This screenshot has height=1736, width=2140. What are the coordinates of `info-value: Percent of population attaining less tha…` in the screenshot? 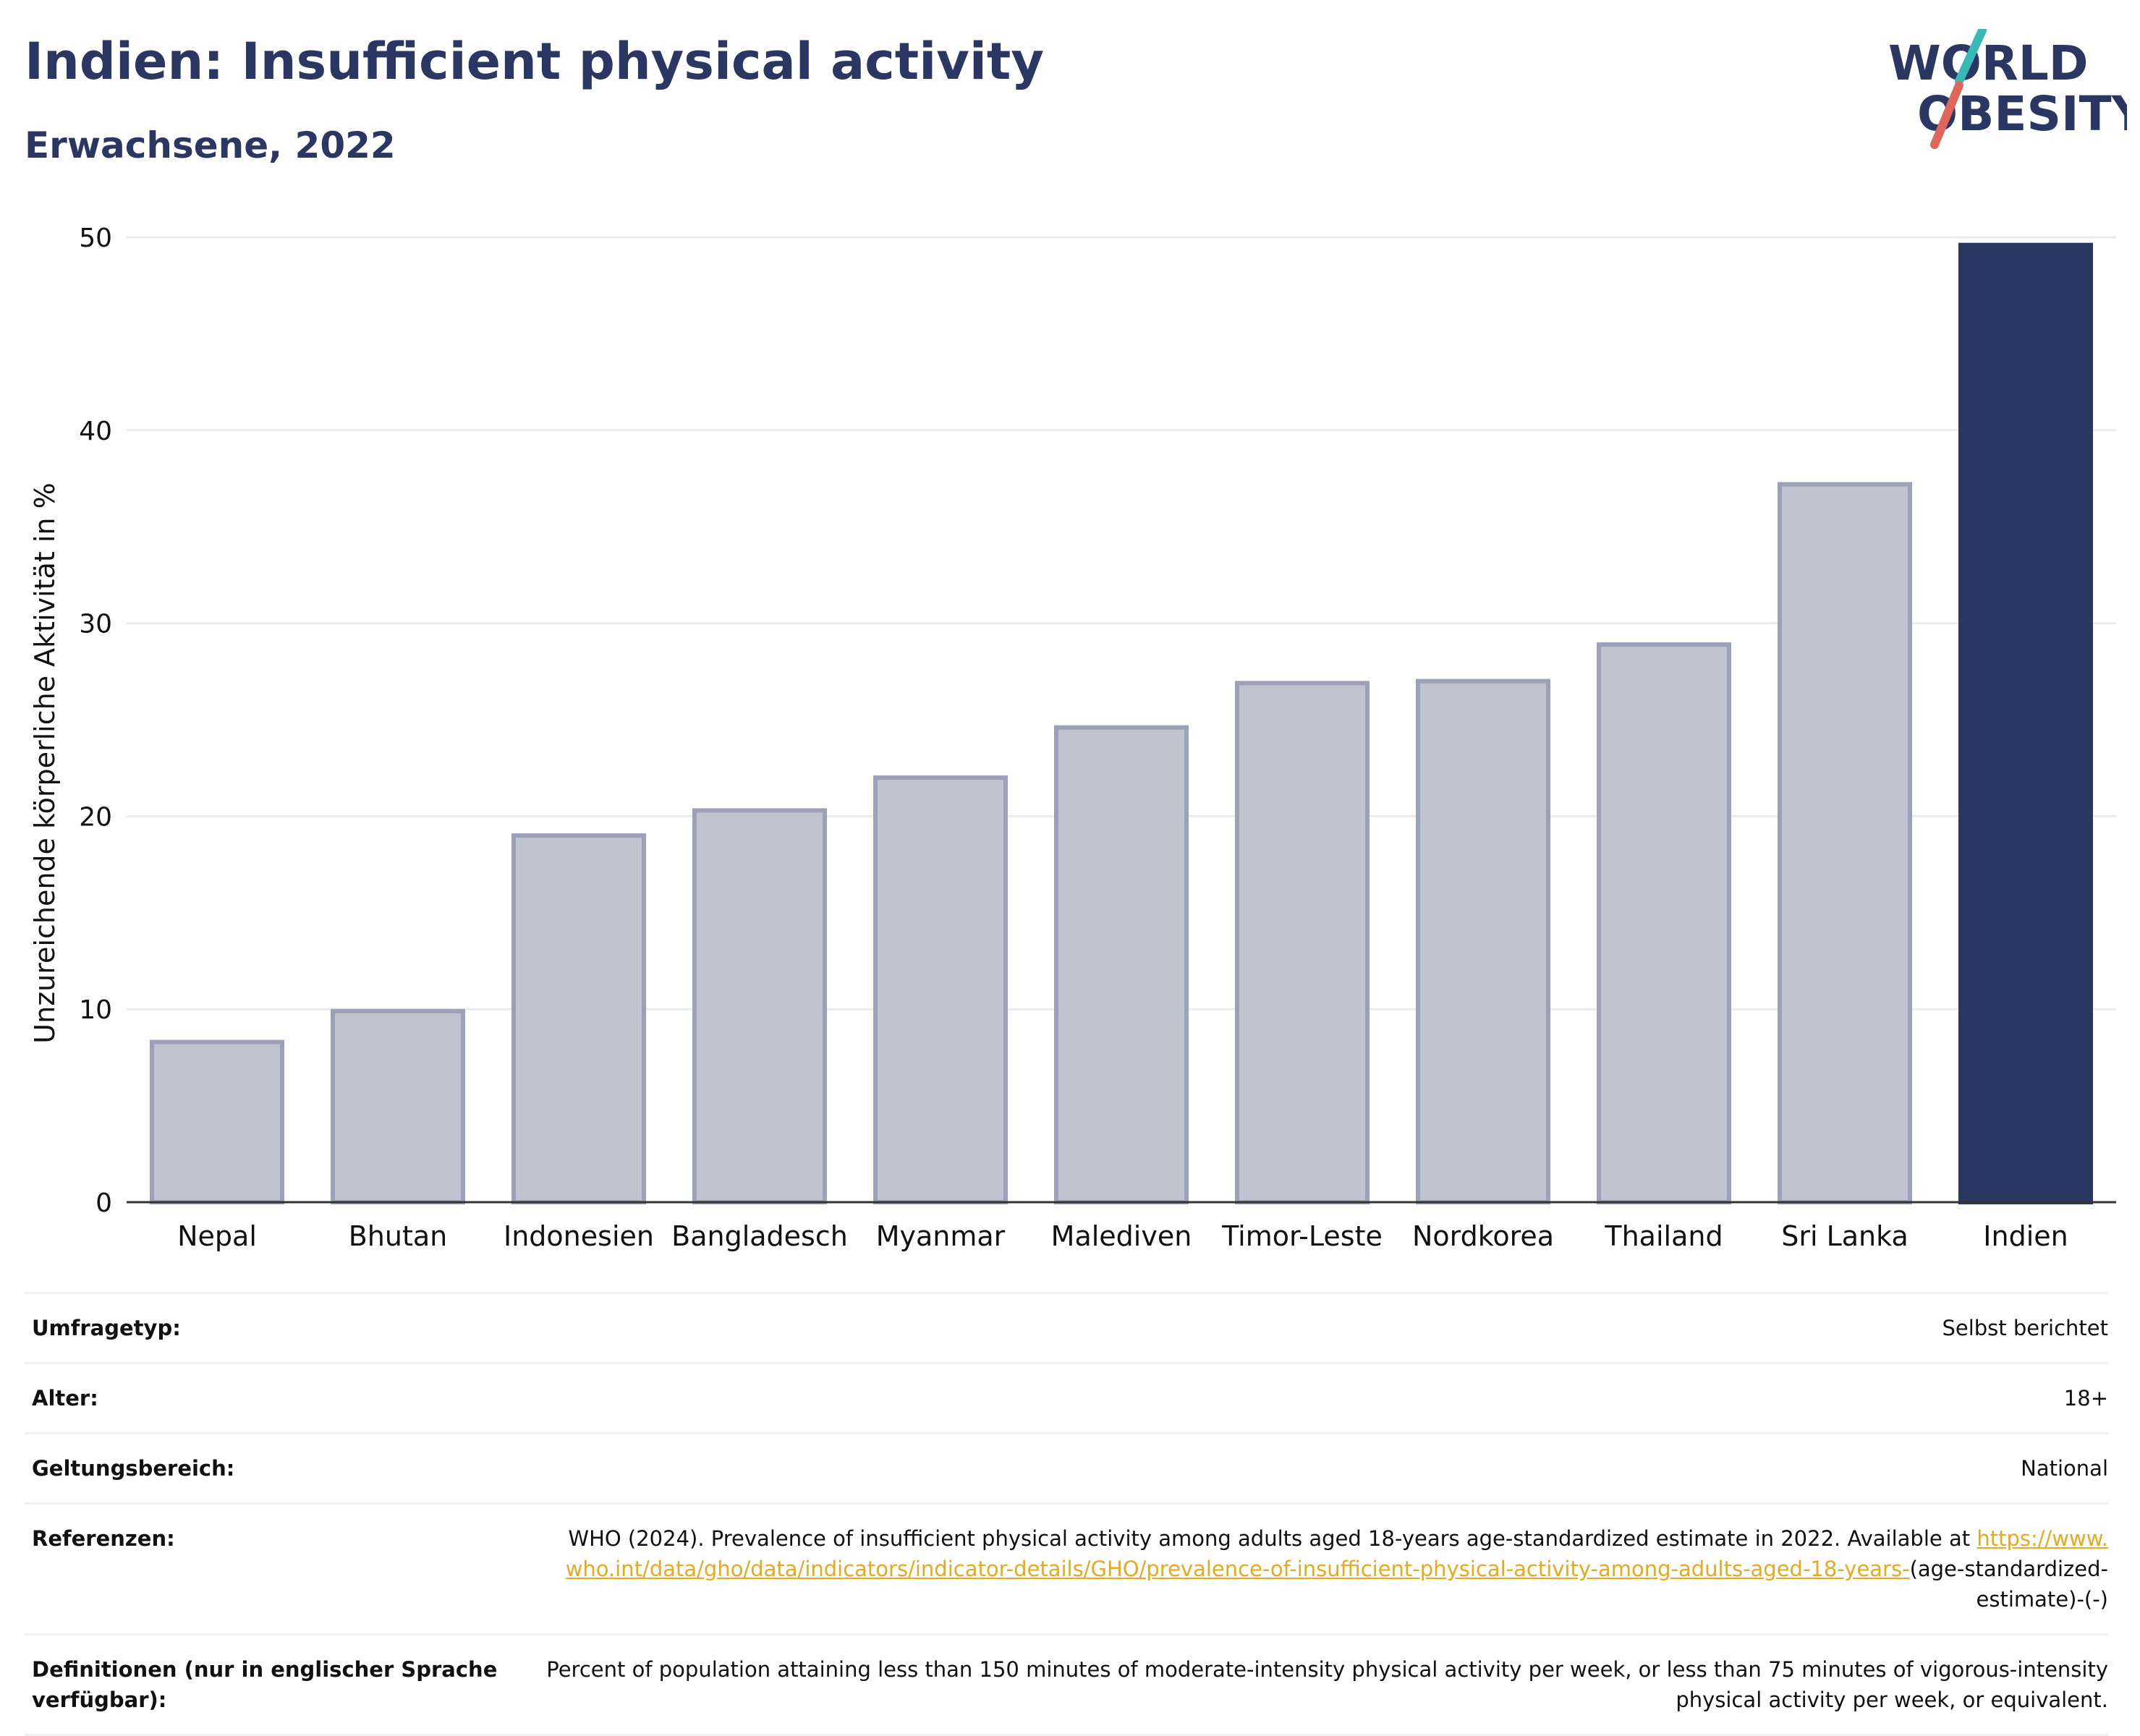 It's located at (1327, 1684).